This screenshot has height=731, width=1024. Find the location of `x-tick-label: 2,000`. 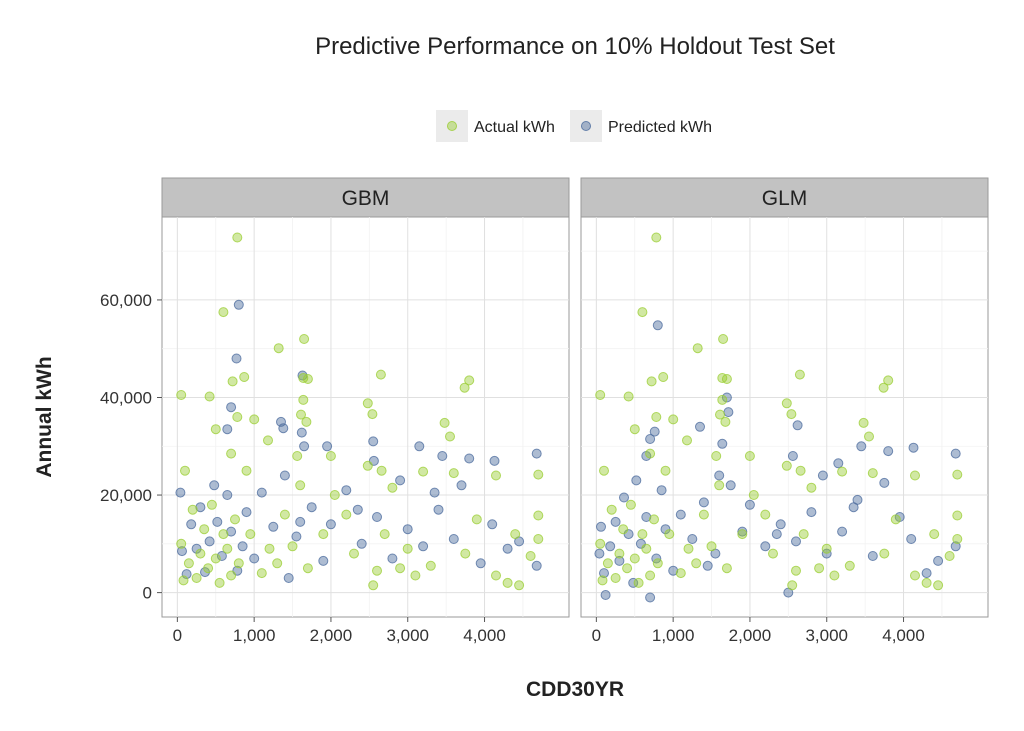

x-tick-label: 2,000 is located at coordinates (331, 635).